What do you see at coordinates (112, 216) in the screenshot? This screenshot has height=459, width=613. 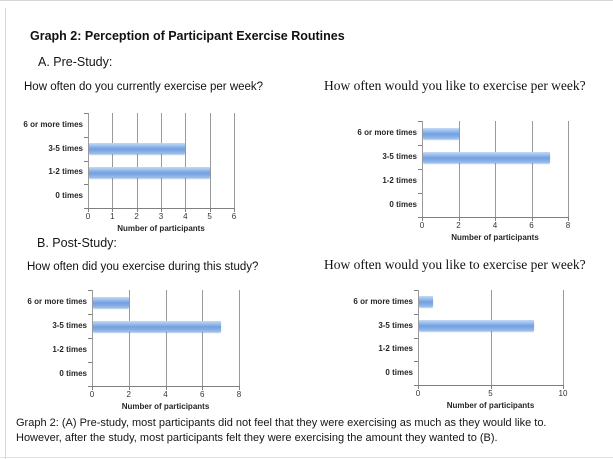 I see `x-tick-label: 1` at bounding box center [112, 216].